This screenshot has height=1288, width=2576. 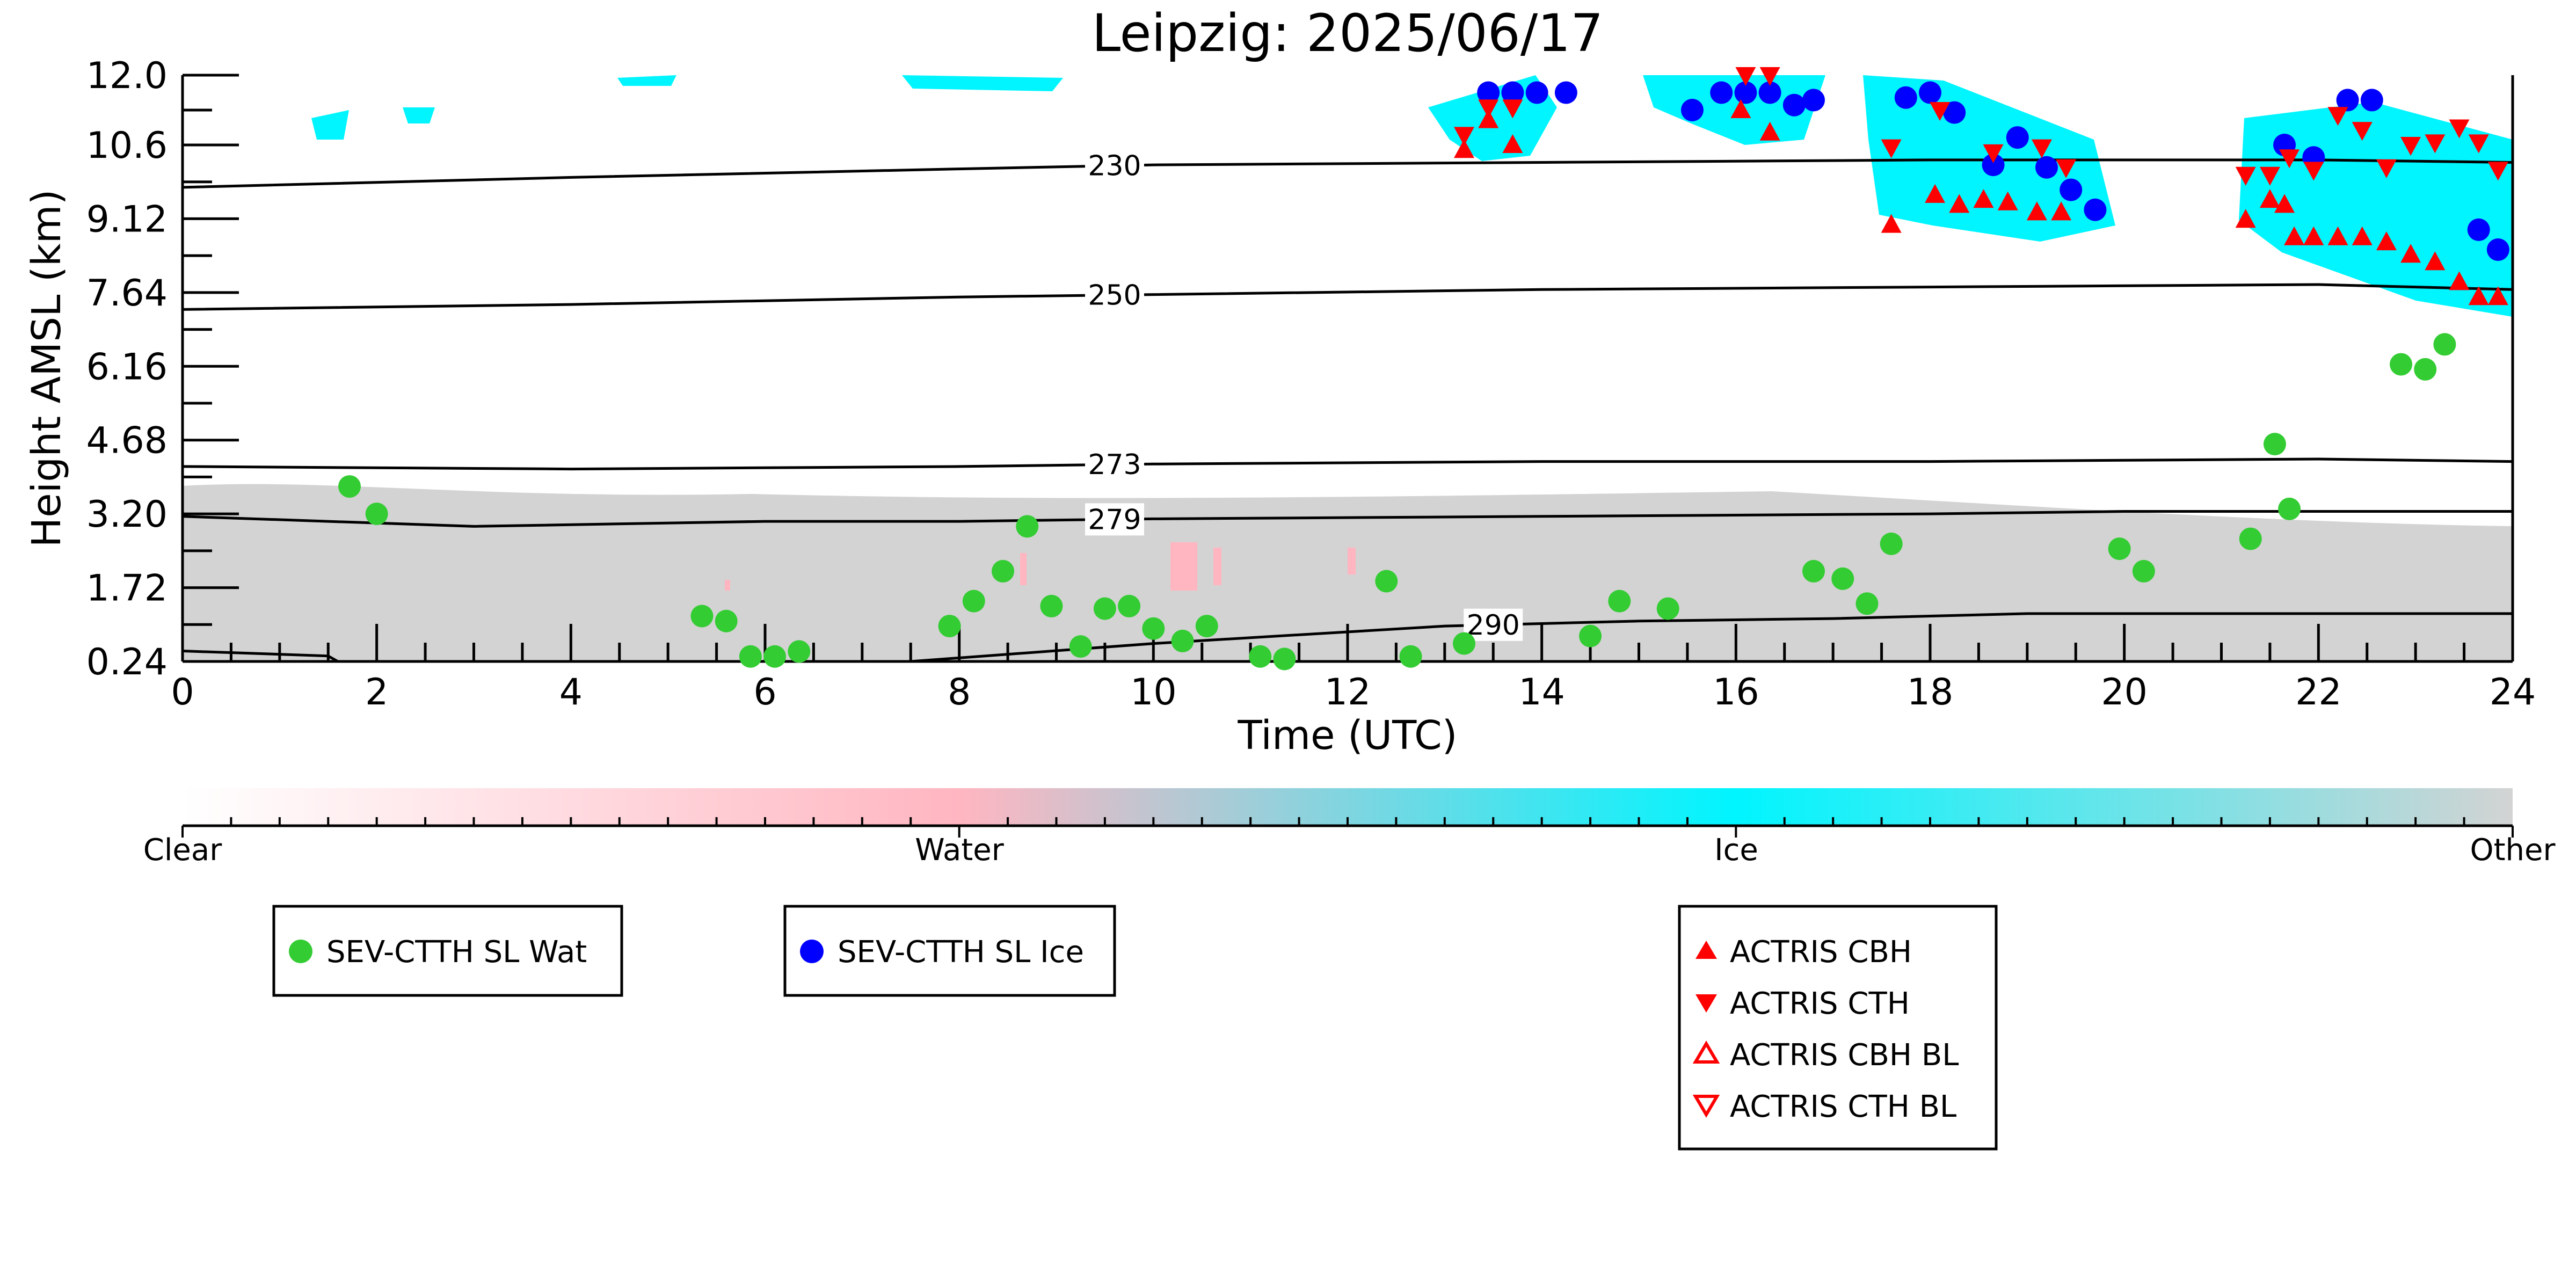 I want to click on colorbar-ticks, so click(x=1347, y=827).